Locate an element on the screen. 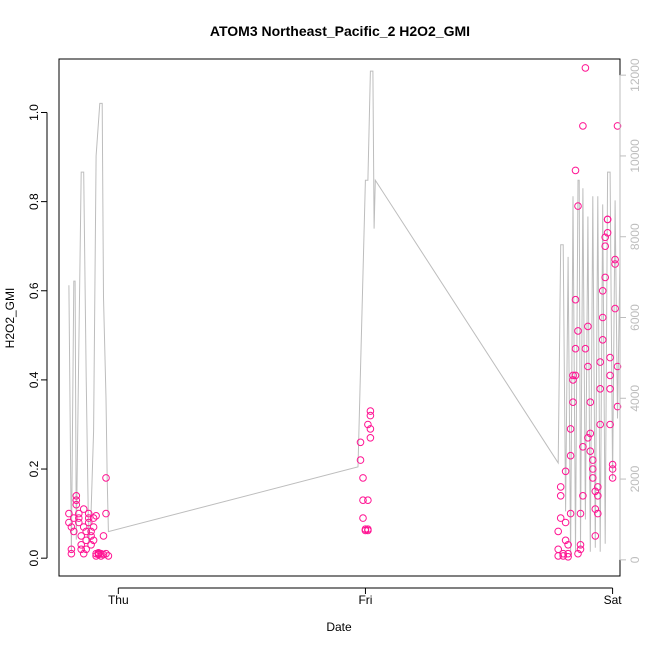 This screenshot has width=650, height=650. y2-tick-label: 6000 is located at coordinates (635, 317).